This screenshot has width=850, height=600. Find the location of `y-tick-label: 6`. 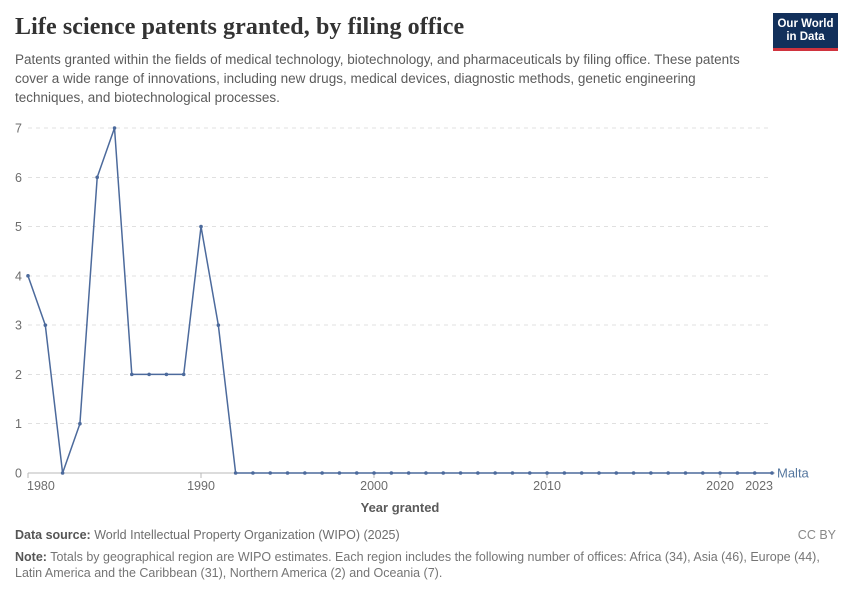

y-tick-label: 6 is located at coordinates (18, 178).